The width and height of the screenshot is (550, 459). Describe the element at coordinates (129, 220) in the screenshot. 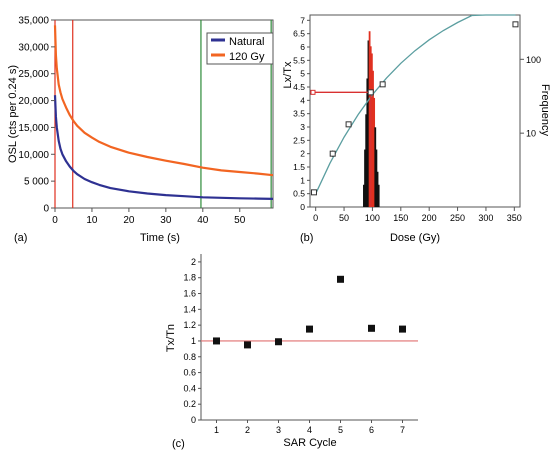

I see `panel-a-xtick-label: 20` at that location.